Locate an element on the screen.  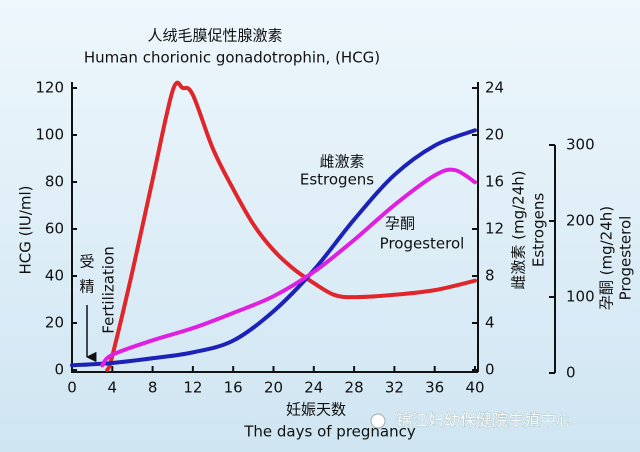
x-tick-label: 12 is located at coordinates (192, 388).